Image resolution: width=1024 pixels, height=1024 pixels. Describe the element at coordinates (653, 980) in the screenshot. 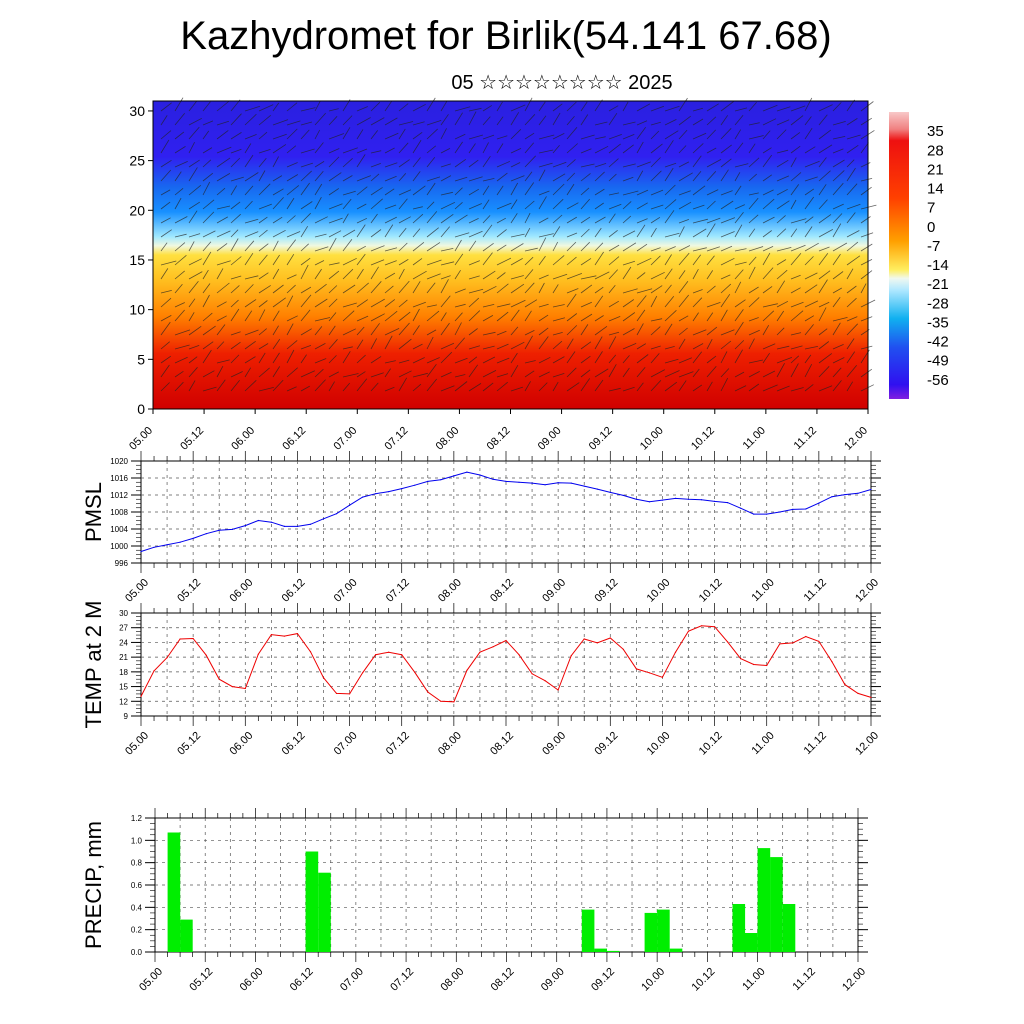

I see `precip-xtick-label: 10.00` at that location.